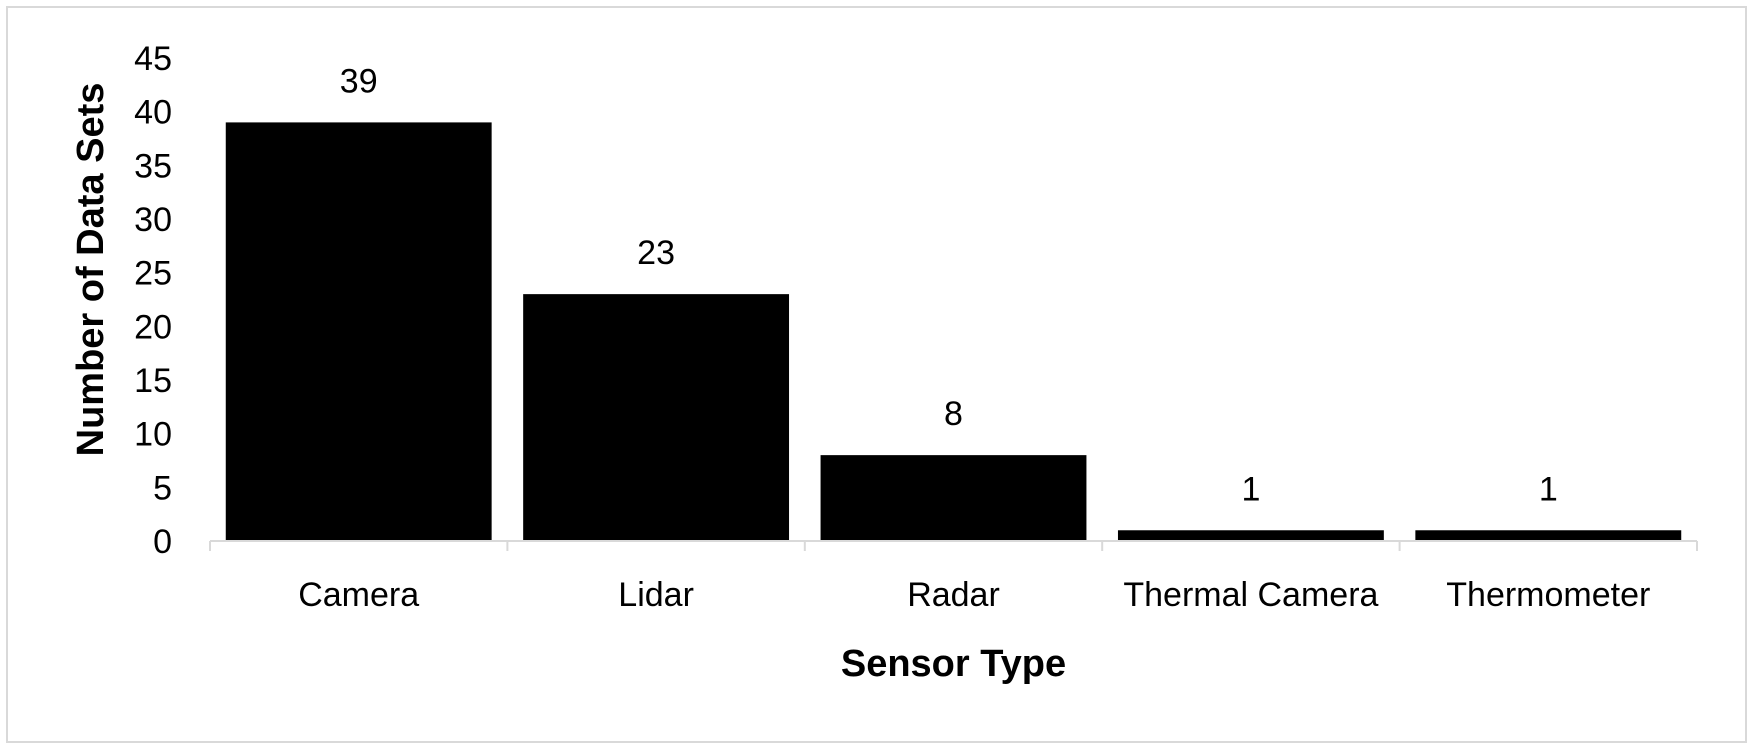  What do you see at coordinates (359, 81) in the screenshot?
I see `data-label: 39` at bounding box center [359, 81].